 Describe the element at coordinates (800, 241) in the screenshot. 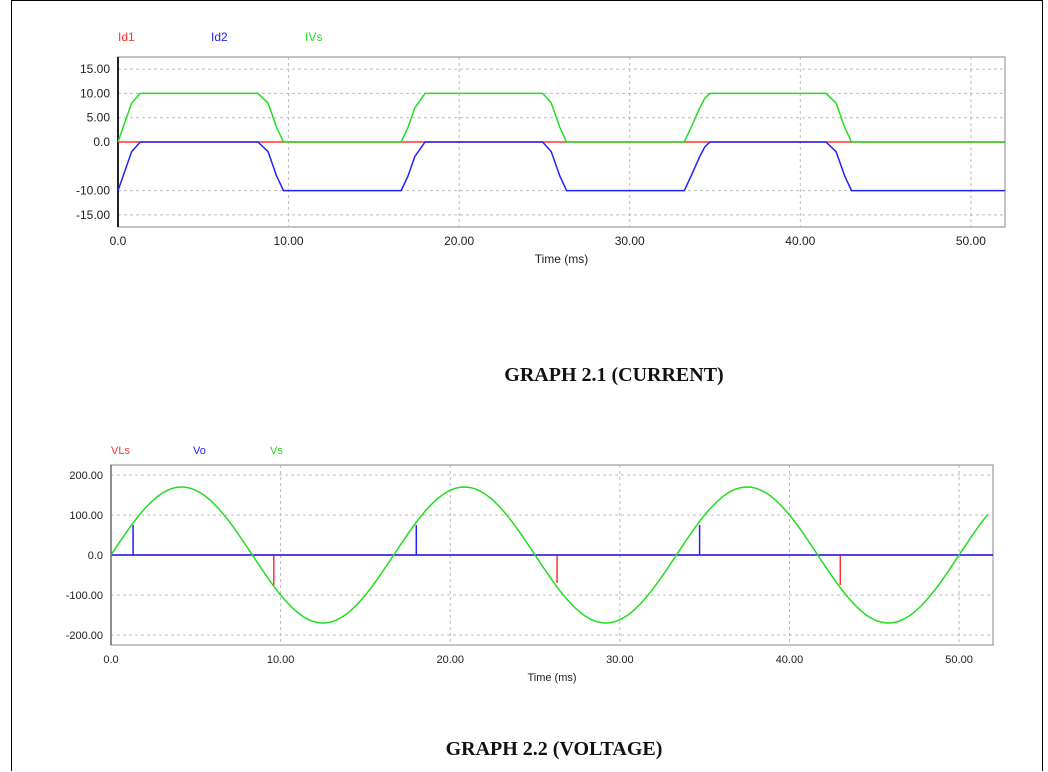

I see `current-chart-xtick-label: 40.00` at that location.